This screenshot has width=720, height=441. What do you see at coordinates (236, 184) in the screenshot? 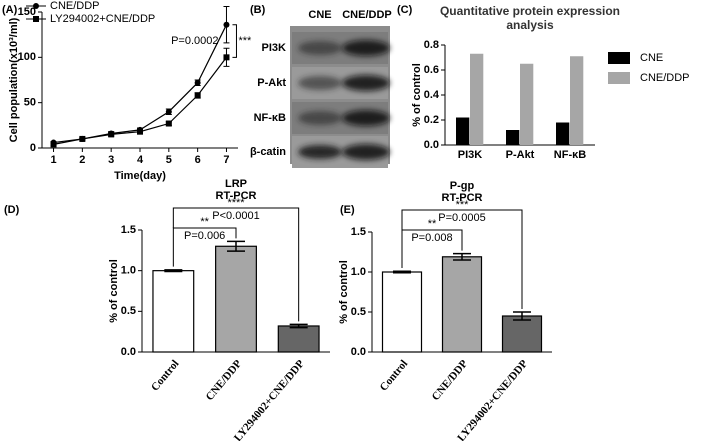
I see `chart-title: LRP` at bounding box center [236, 184].